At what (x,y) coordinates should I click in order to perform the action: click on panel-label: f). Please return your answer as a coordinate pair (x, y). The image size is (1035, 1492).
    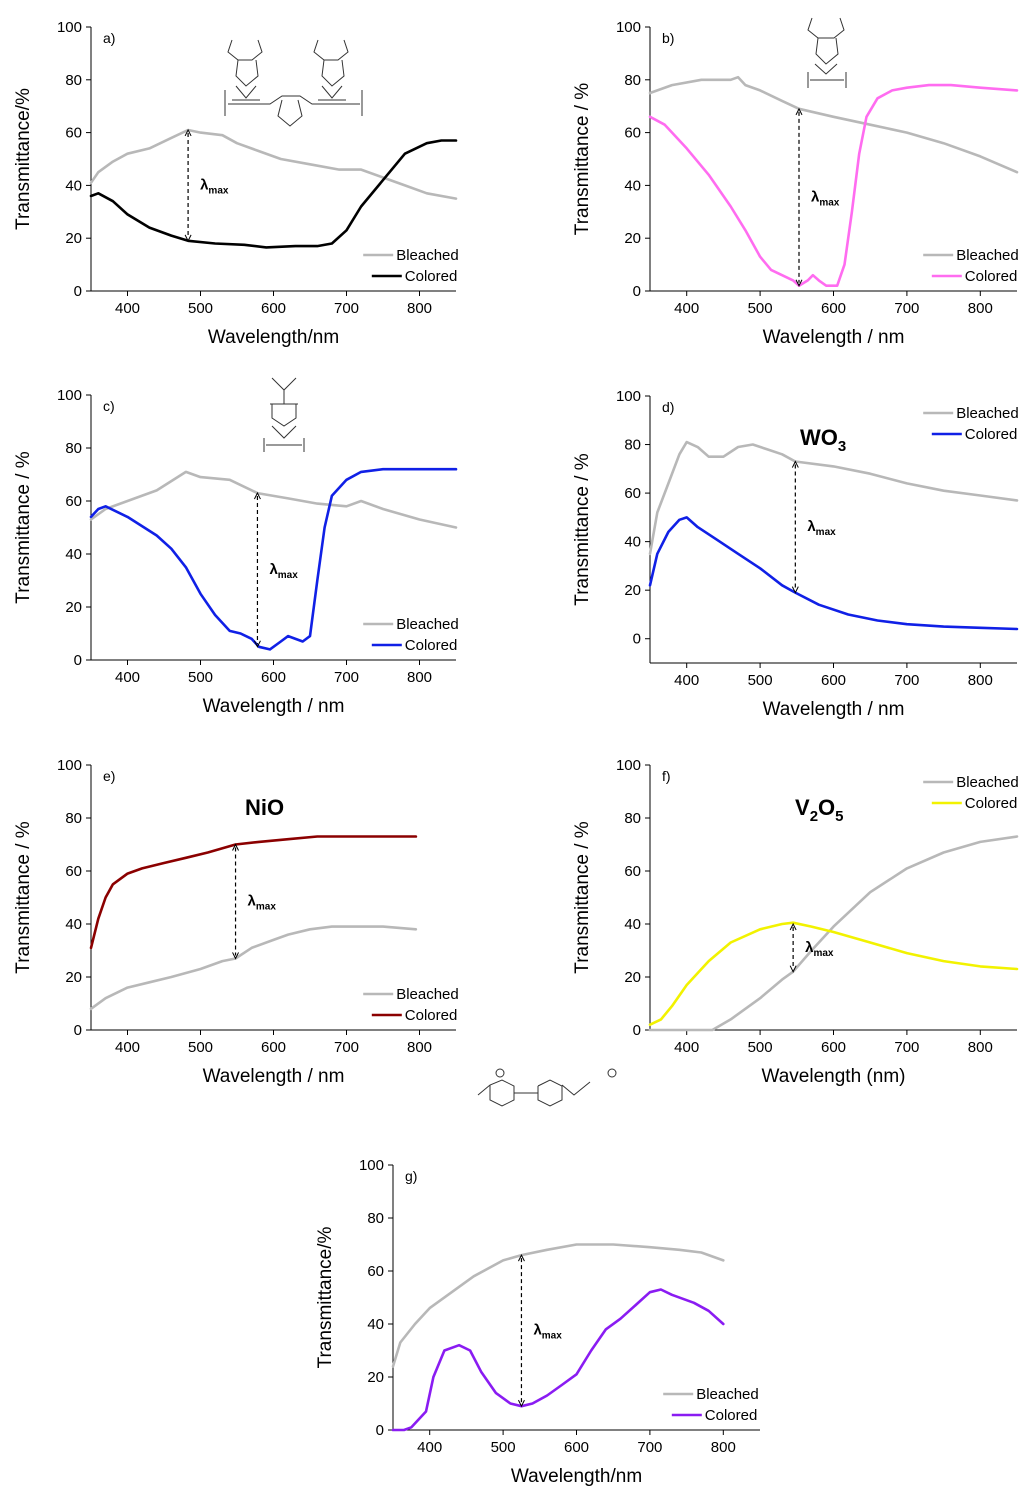
    Looking at the image, I should click on (666, 776).